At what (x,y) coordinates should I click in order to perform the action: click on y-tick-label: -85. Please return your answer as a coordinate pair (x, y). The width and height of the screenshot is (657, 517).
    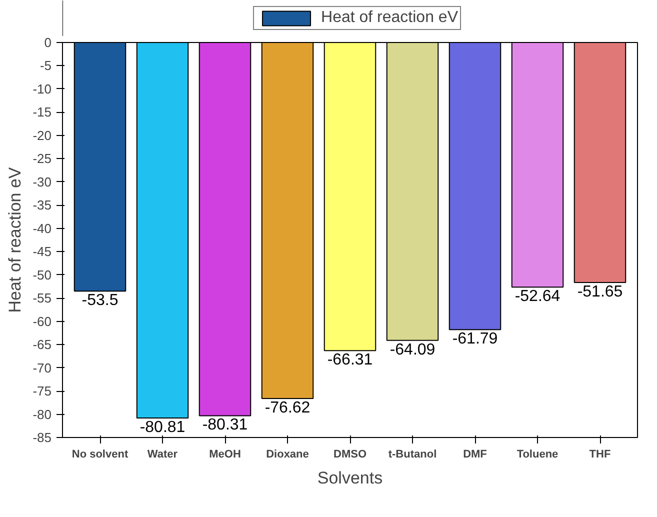
    Looking at the image, I should click on (42, 437).